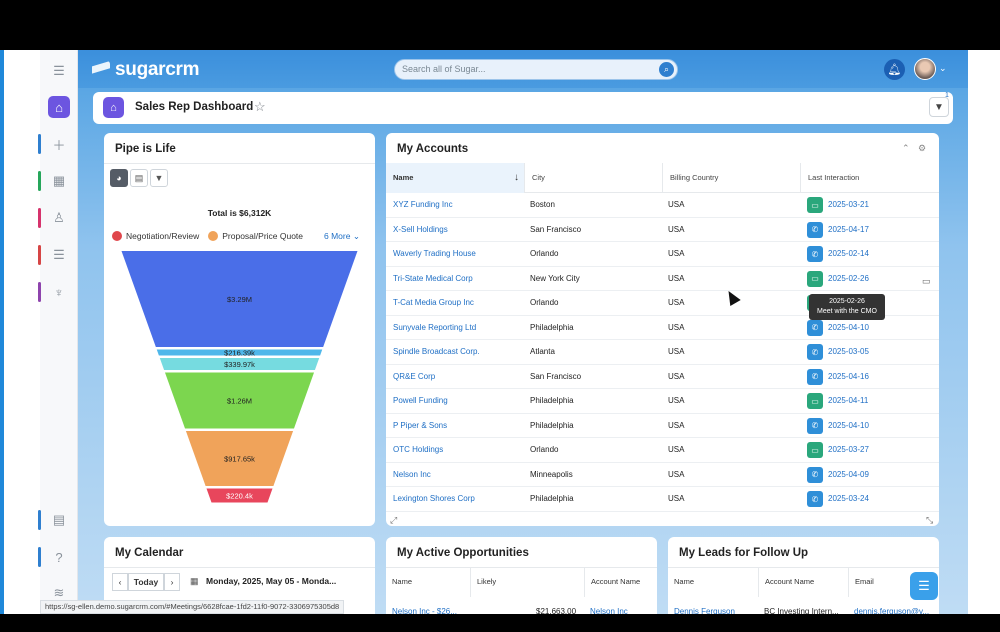  I want to click on help-icon: ?, so click(59, 557).